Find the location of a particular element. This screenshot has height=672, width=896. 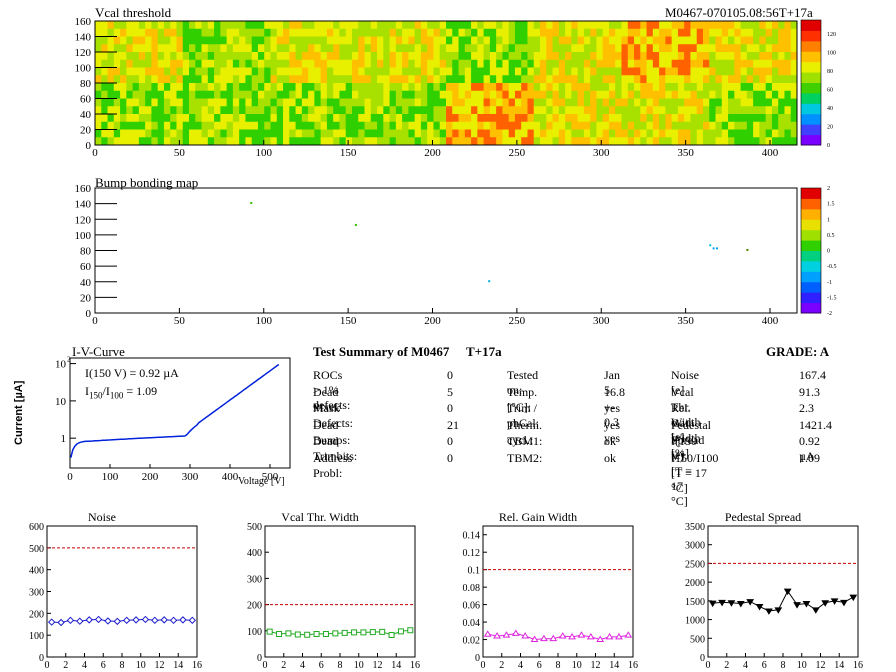

summary-label: Dead Trimbits: is located at coordinates (335, 449).